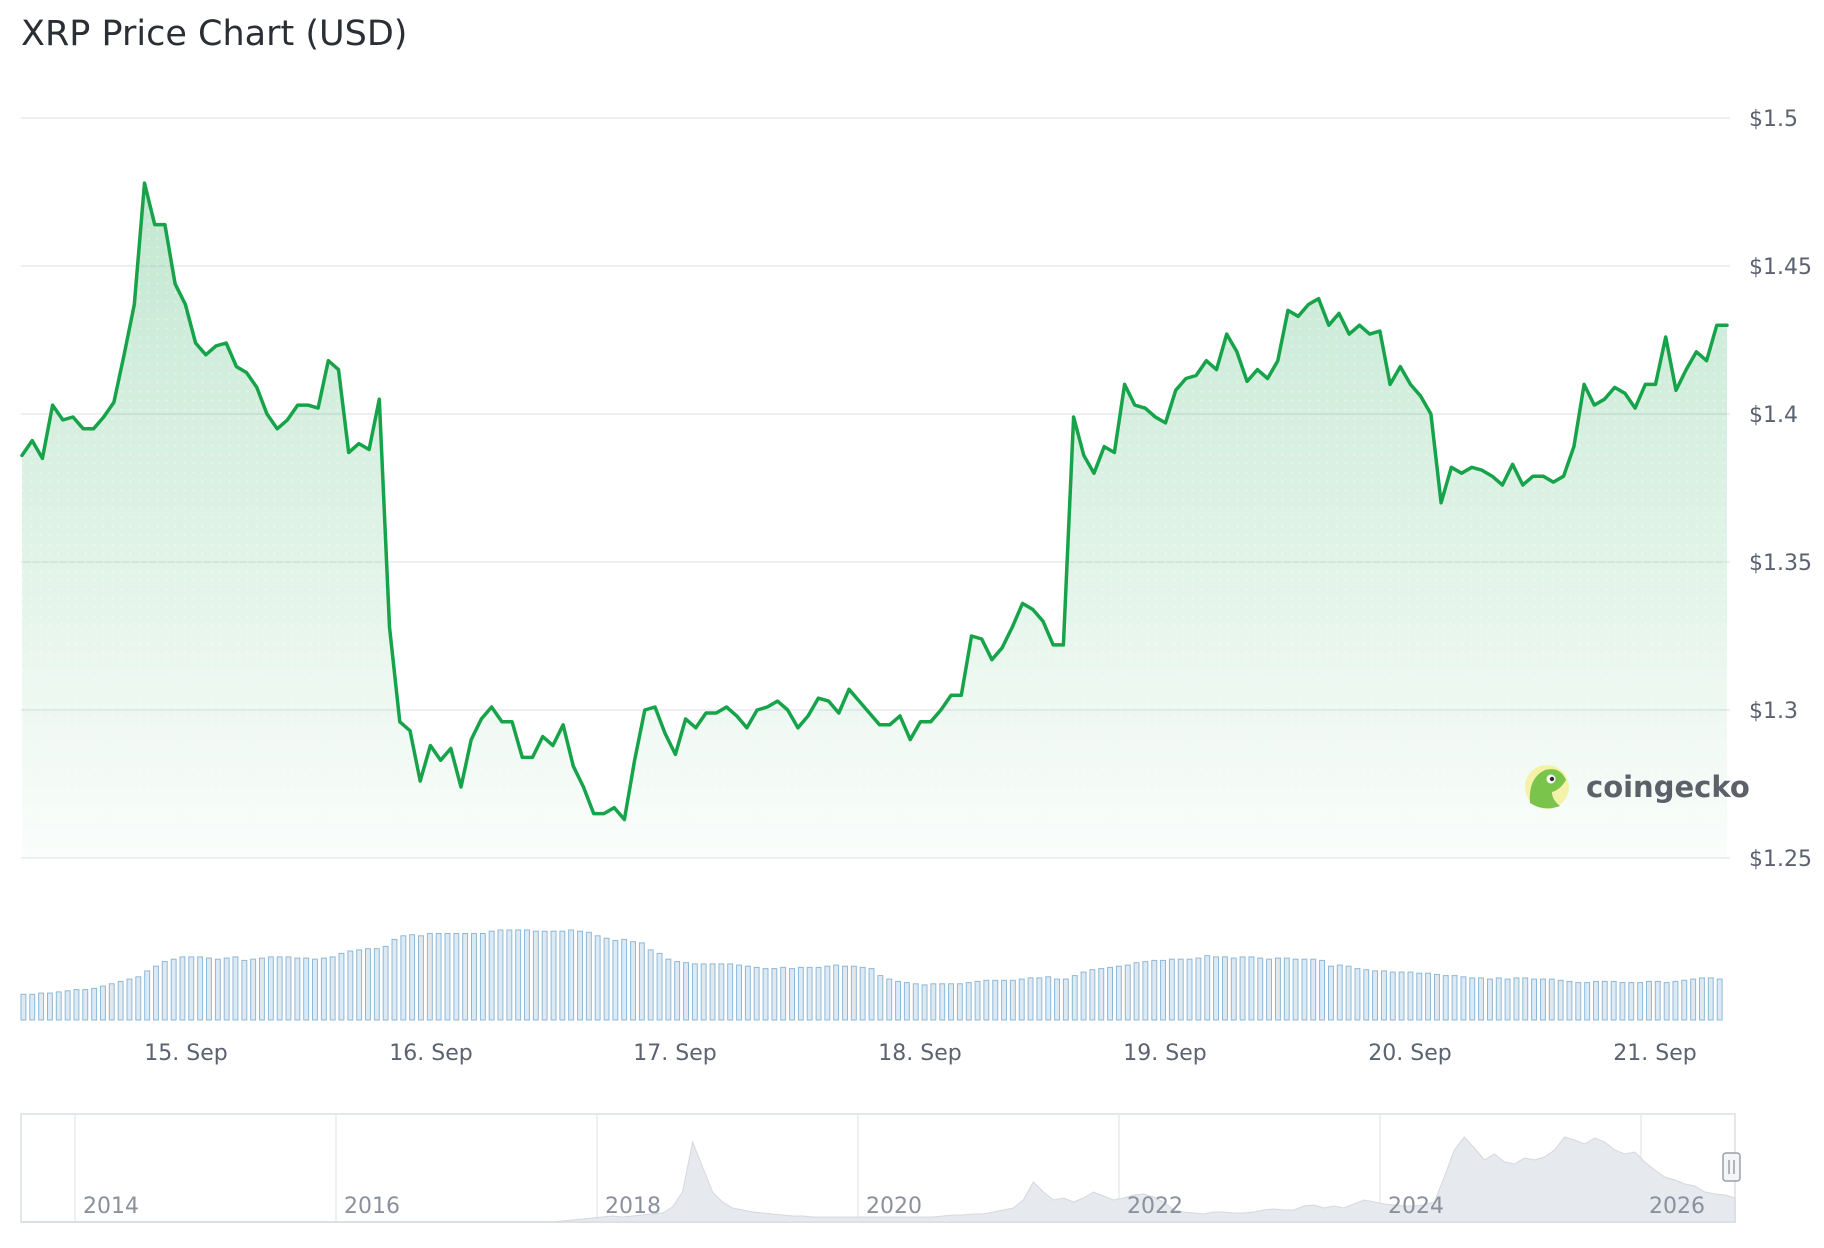 This screenshot has height=1248, width=1824. I want to click on chart-title: XRP Price Chart (USD), so click(214, 34).